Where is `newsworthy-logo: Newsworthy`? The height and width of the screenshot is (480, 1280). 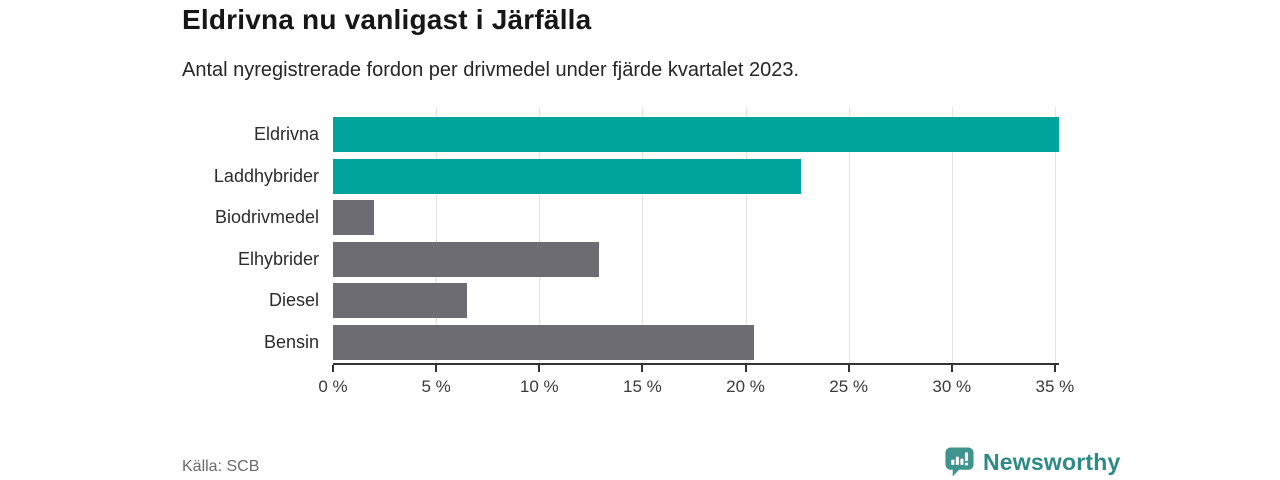 newsworthy-logo: Newsworthy is located at coordinates (1032, 462).